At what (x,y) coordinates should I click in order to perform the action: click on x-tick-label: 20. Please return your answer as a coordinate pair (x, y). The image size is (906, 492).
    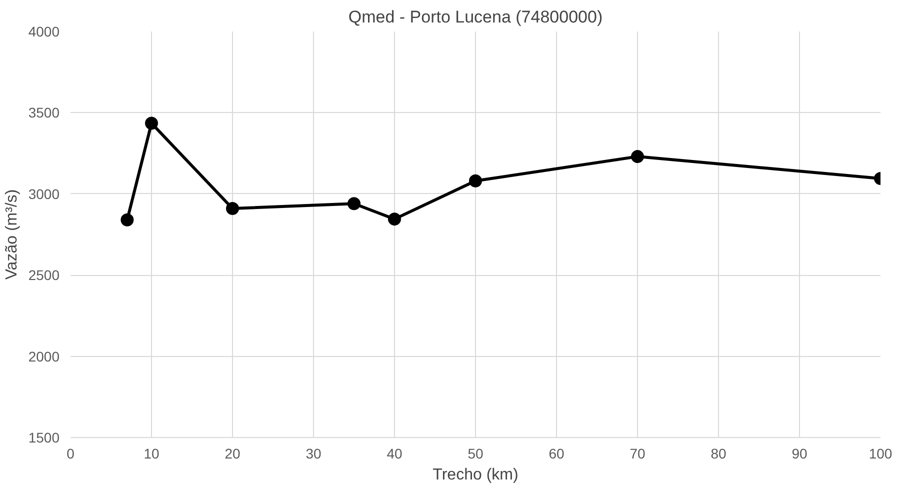
    Looking at the image, I should click on (232, 454).